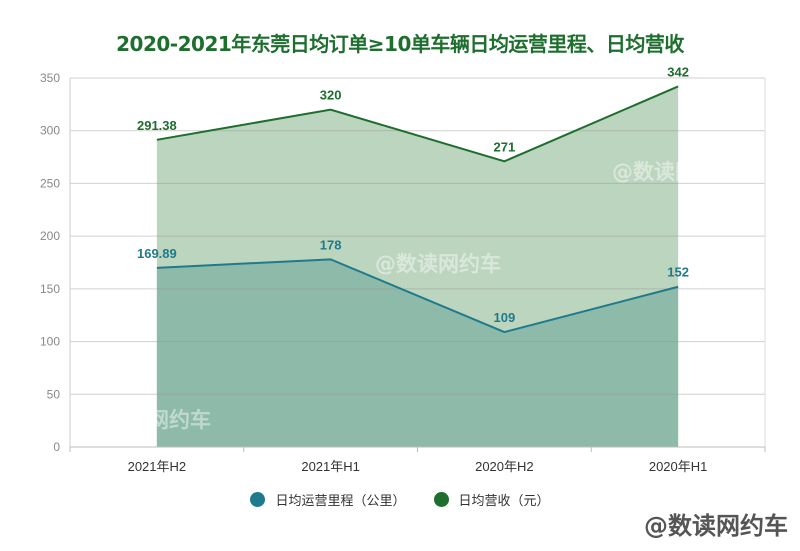 Image resolution: width=800 pixels, height=551 pixels. What do you see at coordinates (56, 447) in the screenshot?
I see `y-tick-label: 0` at bounding box center [56, 447].